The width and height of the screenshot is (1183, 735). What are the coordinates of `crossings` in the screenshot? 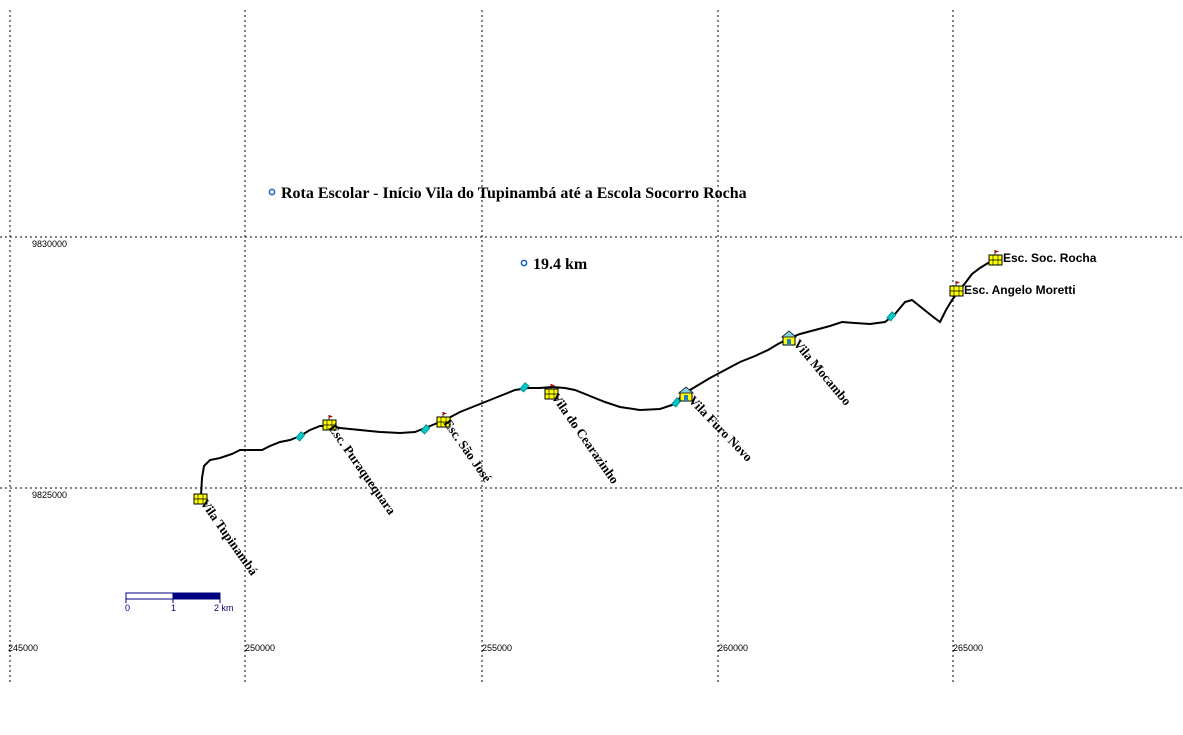 It's located at (596, 376).